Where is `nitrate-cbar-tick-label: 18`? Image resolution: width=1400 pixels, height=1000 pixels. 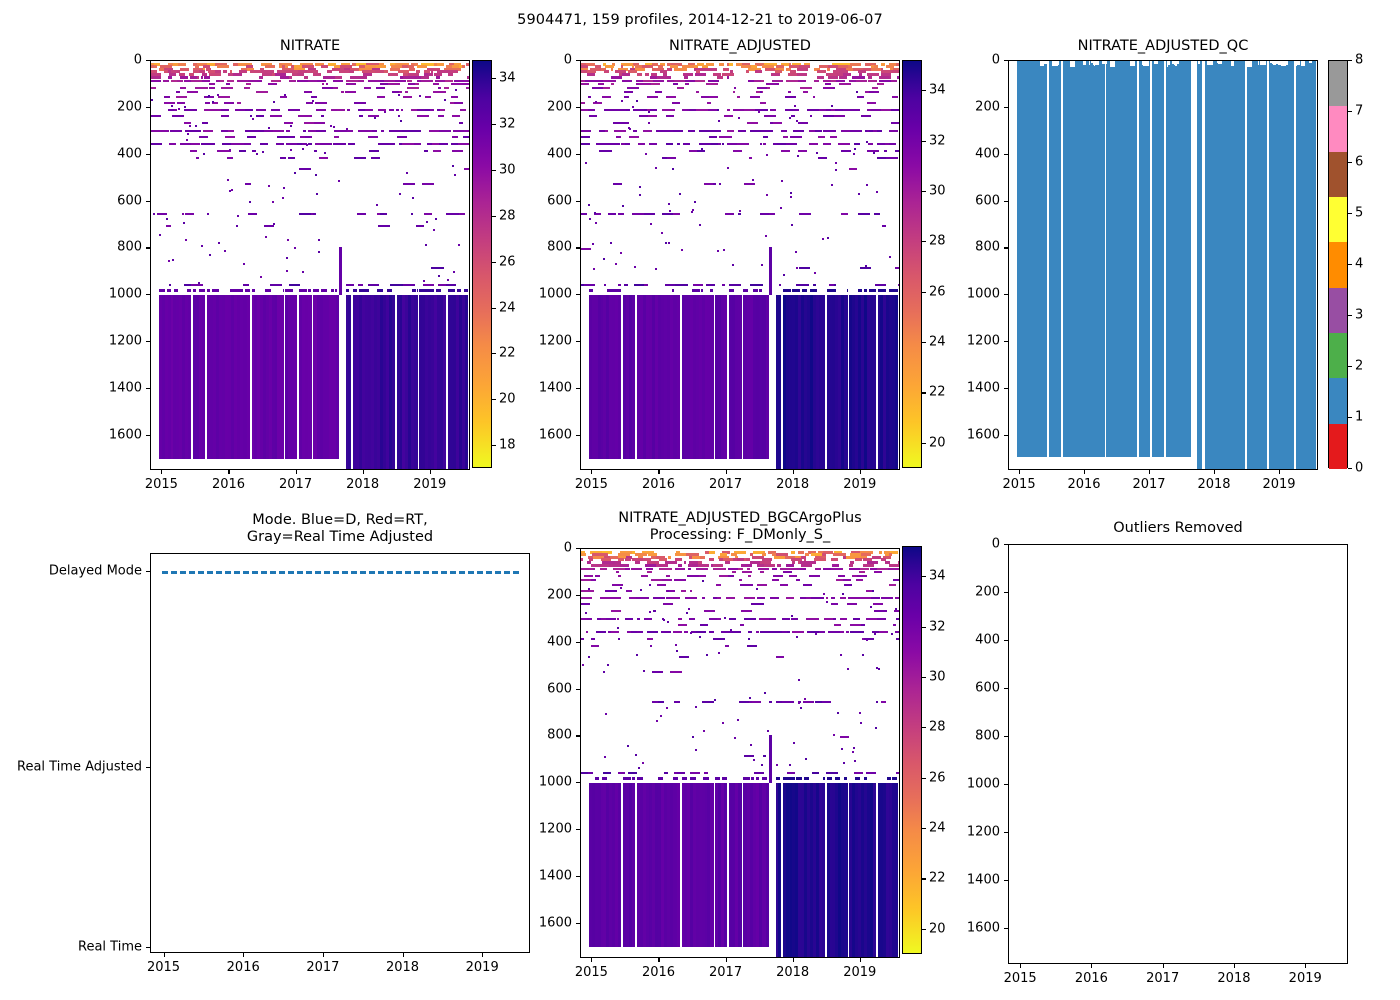 nitrate-cbar-tick-label: 18 is located at coordinates (507, 445).